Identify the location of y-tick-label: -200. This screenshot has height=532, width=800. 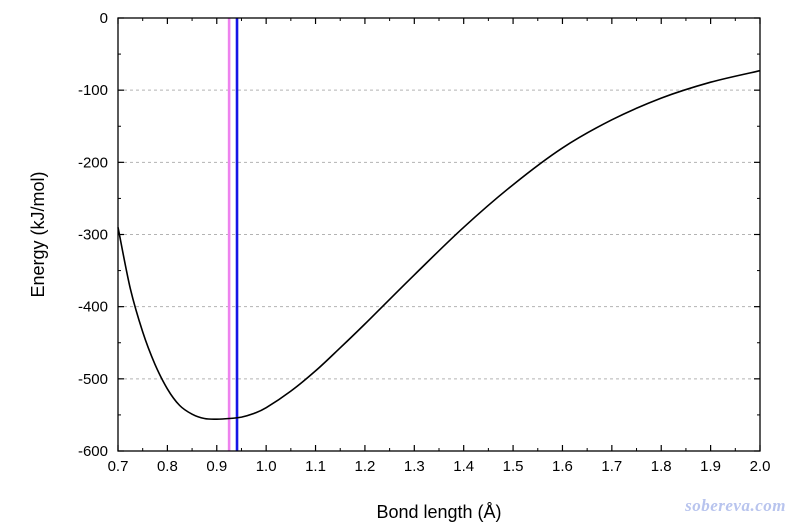
(93, 162).